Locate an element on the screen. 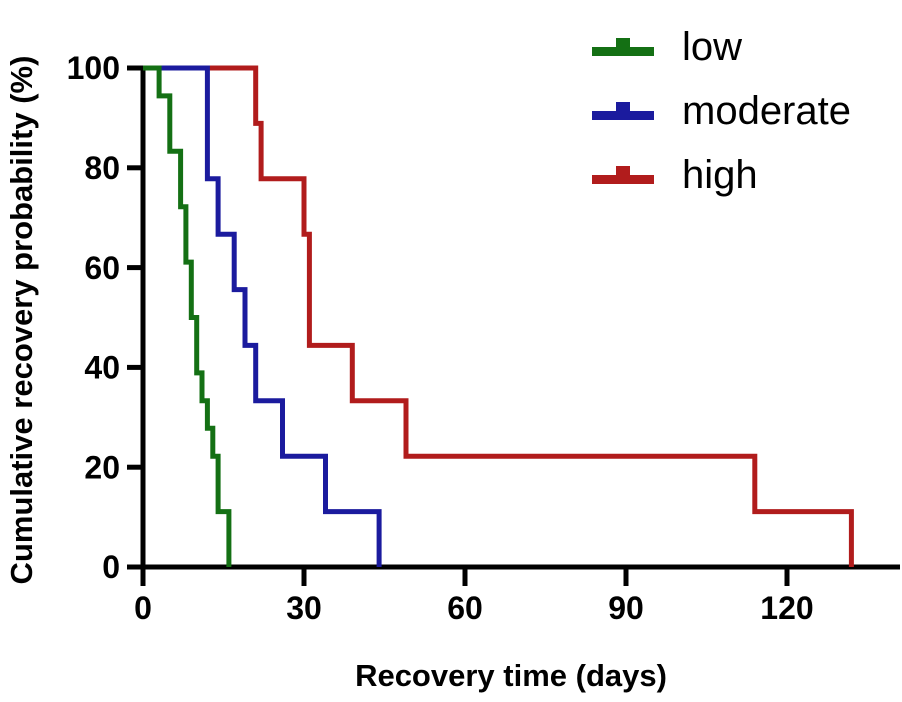  y-tick-label: 60 is located at coordinates (102, 268).